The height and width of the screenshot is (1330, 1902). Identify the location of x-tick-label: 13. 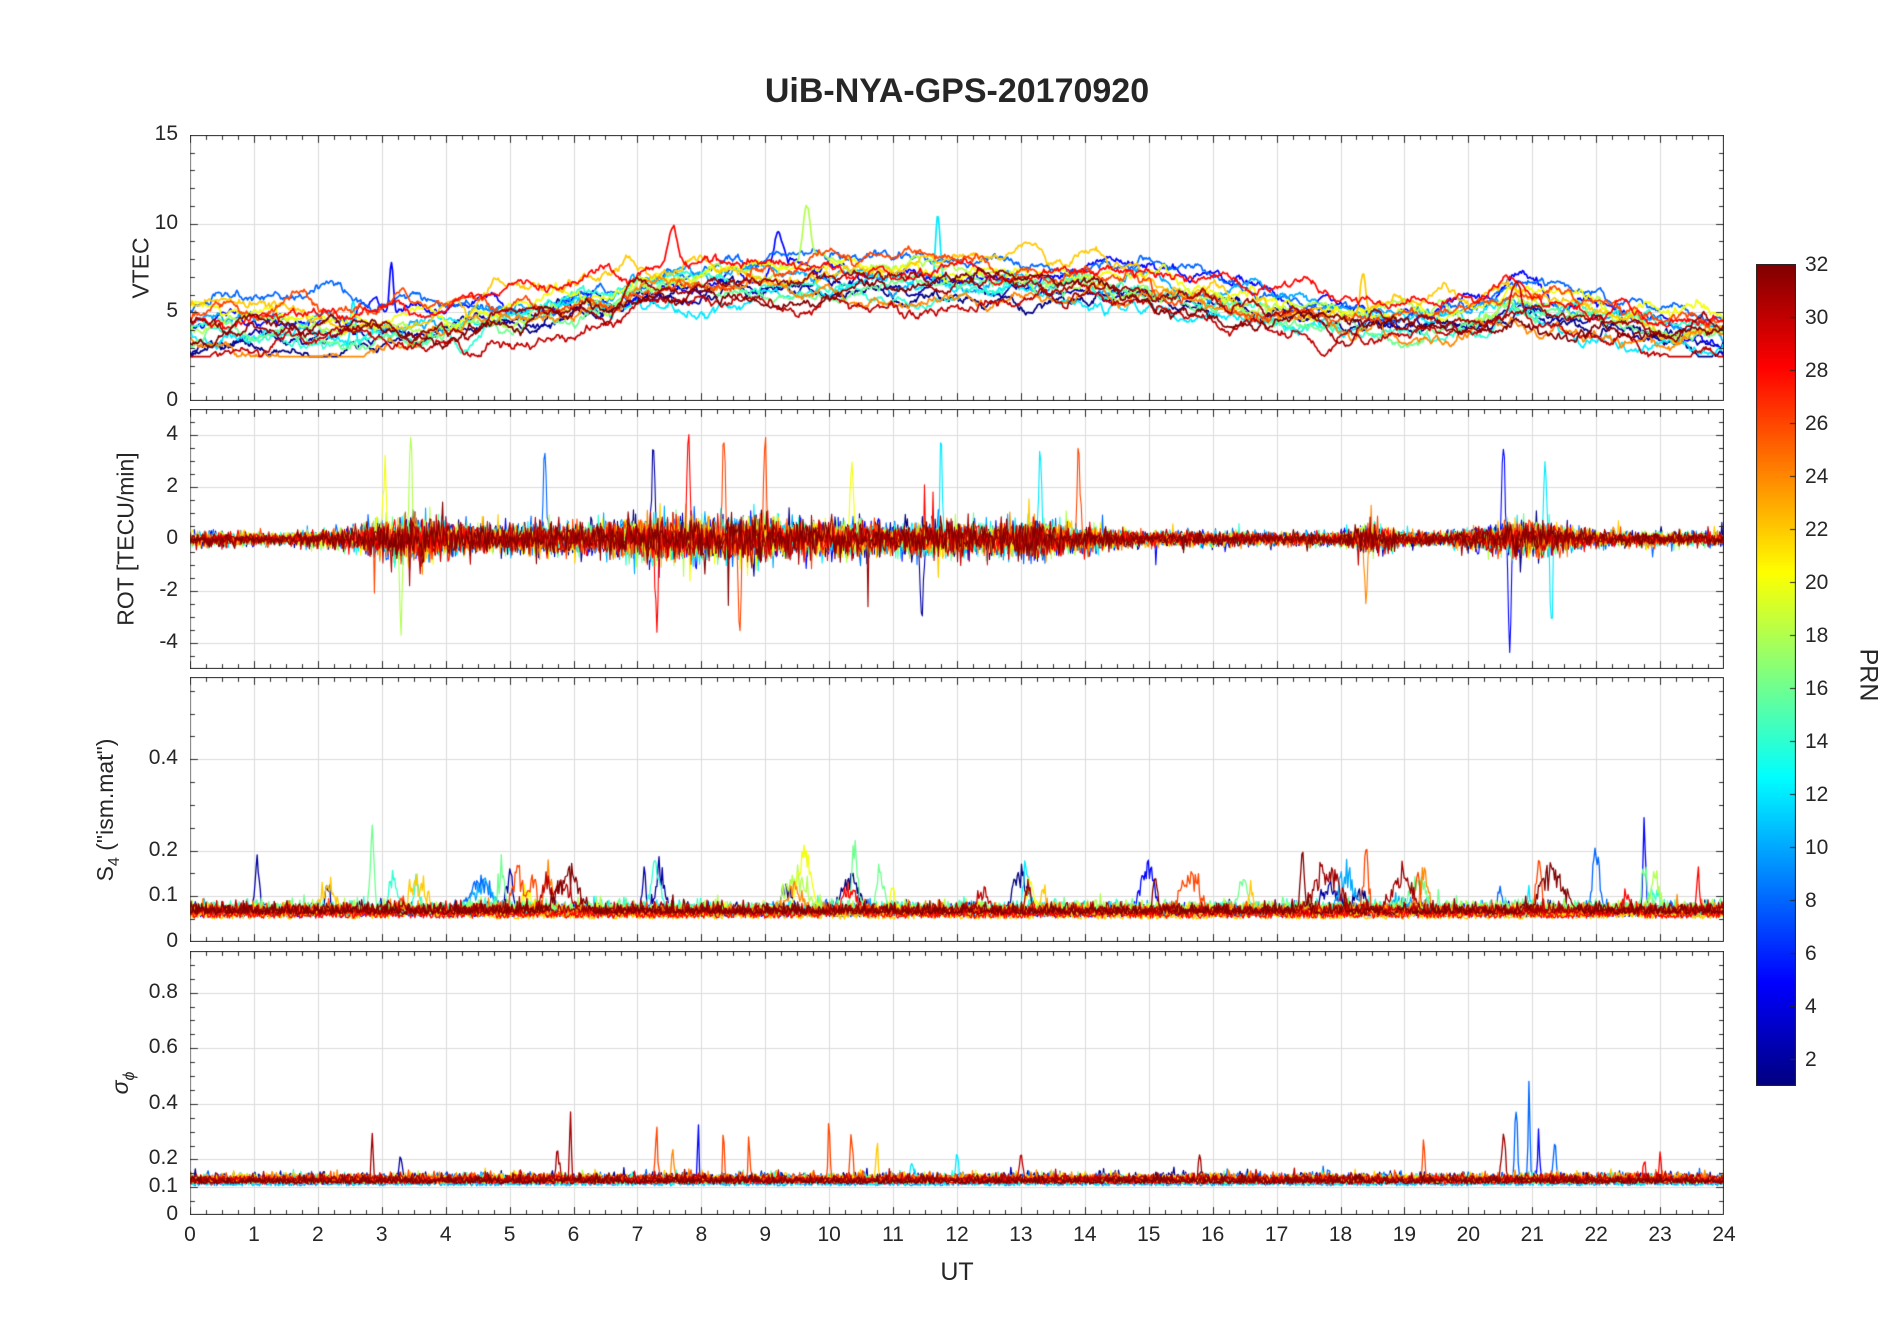
(1021, 1234).